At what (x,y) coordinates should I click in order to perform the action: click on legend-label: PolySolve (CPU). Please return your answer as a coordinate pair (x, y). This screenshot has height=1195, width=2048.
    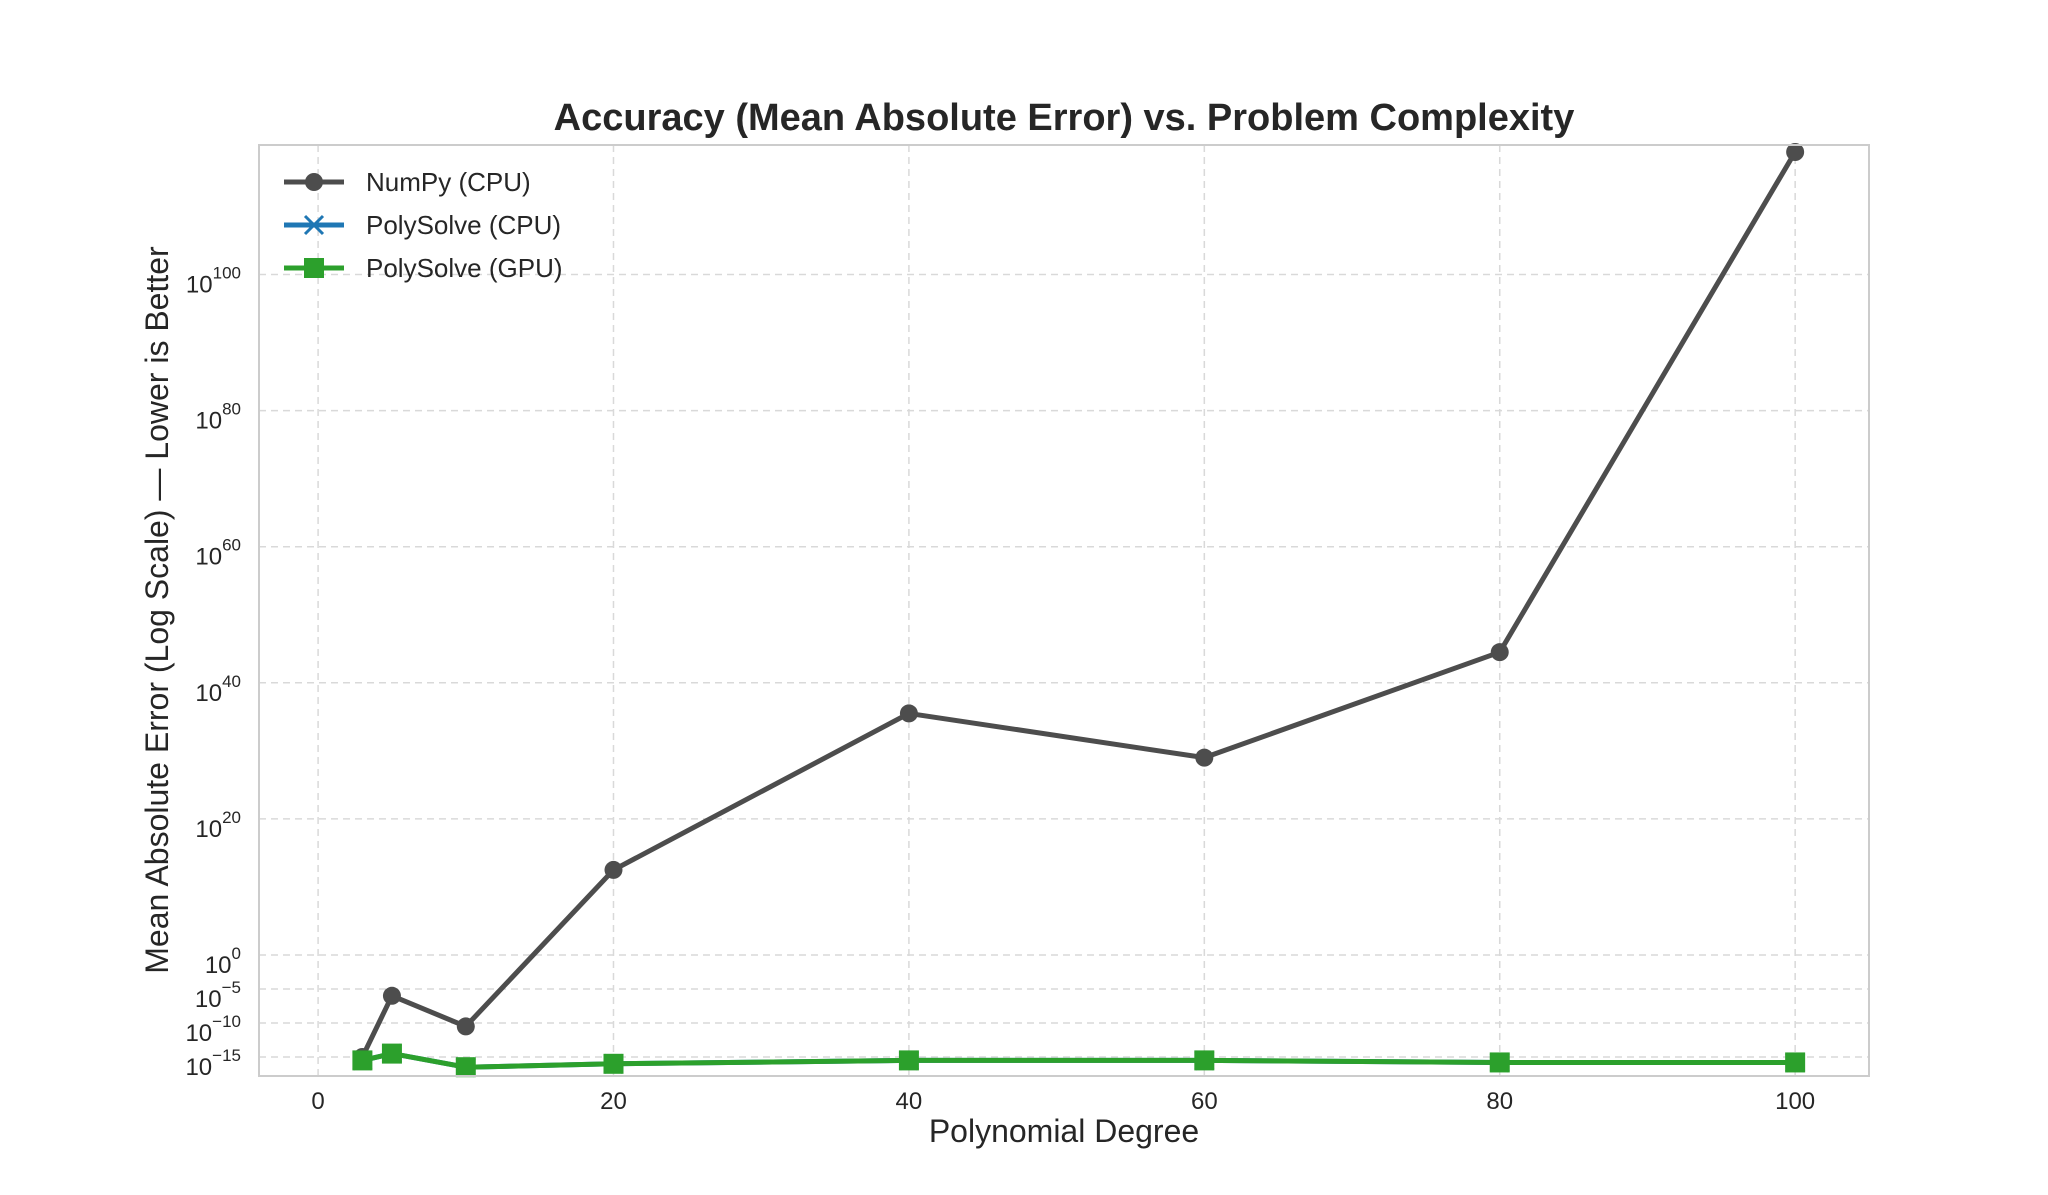
    Looking at the image, I should click on (463, 225).